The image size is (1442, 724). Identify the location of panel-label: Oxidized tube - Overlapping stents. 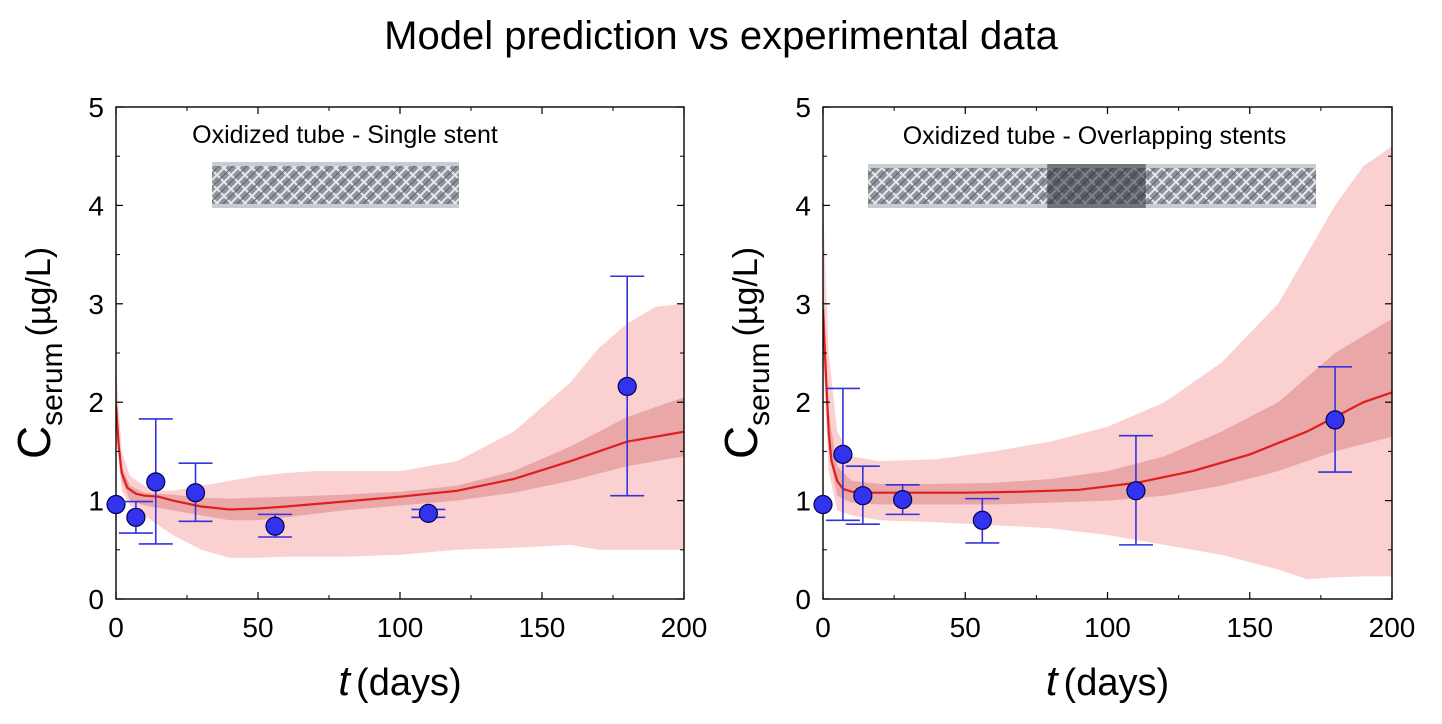
(1095, 136).